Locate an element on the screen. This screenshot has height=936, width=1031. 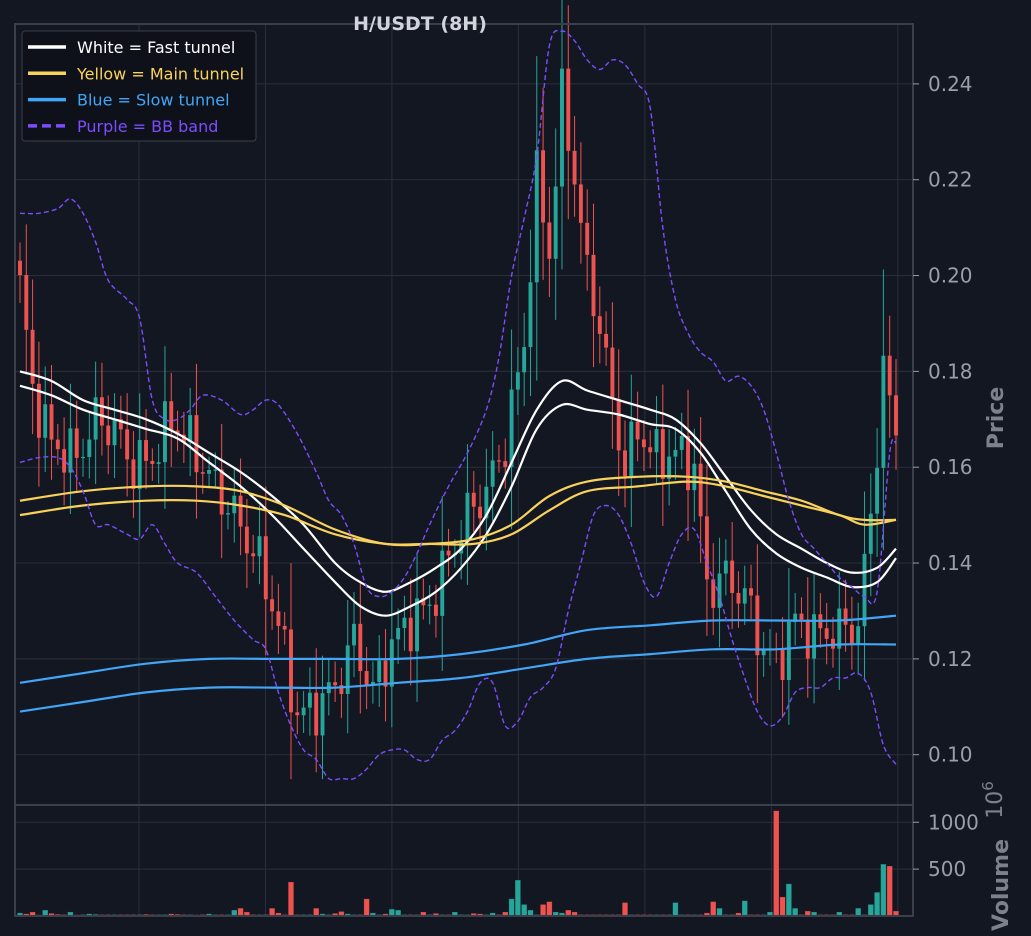
legend-label-slow: Blue = Slow tunnel is located at coordinates (153, 100).